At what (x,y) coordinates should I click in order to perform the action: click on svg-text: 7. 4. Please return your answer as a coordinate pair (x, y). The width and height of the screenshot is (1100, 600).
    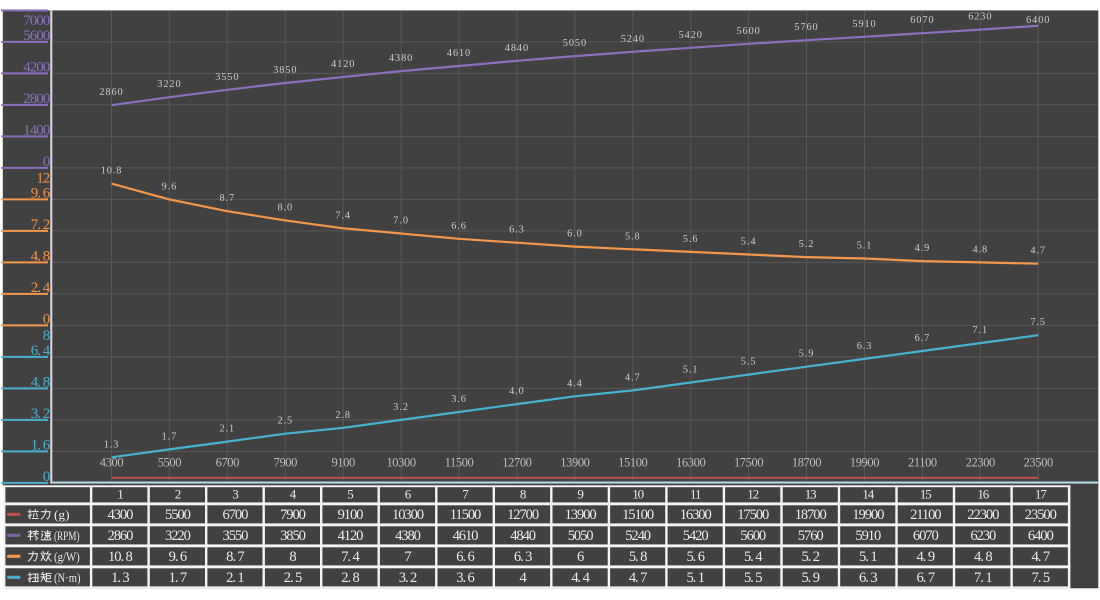
    Looking at the image, I should click on (350, 557).